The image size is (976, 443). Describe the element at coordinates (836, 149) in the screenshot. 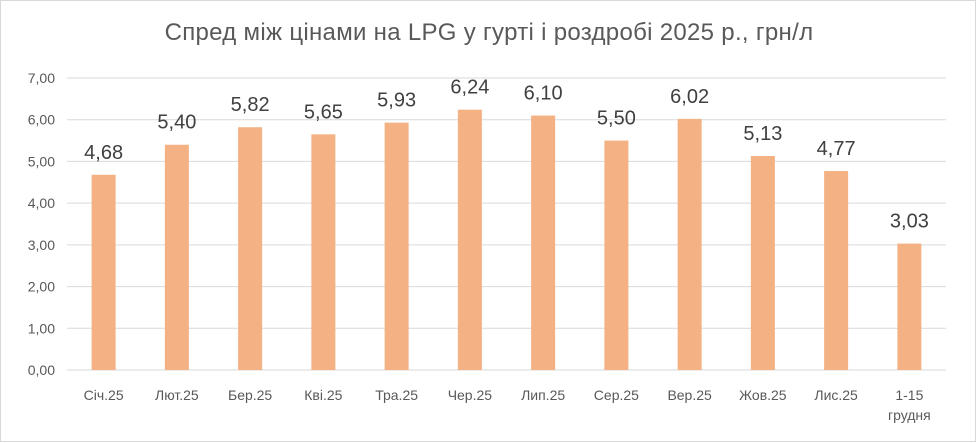

I see `data-label: 4,77` at that location.